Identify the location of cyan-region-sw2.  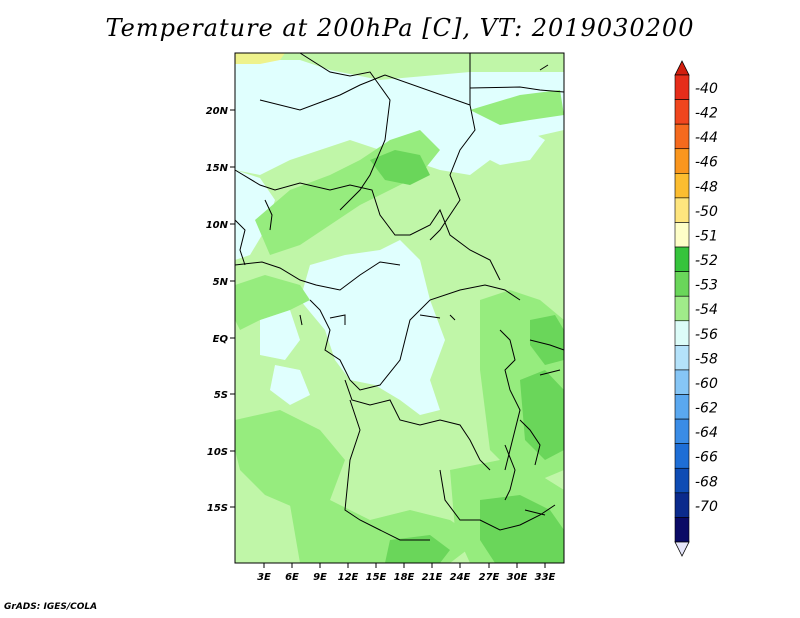
(290, 385).